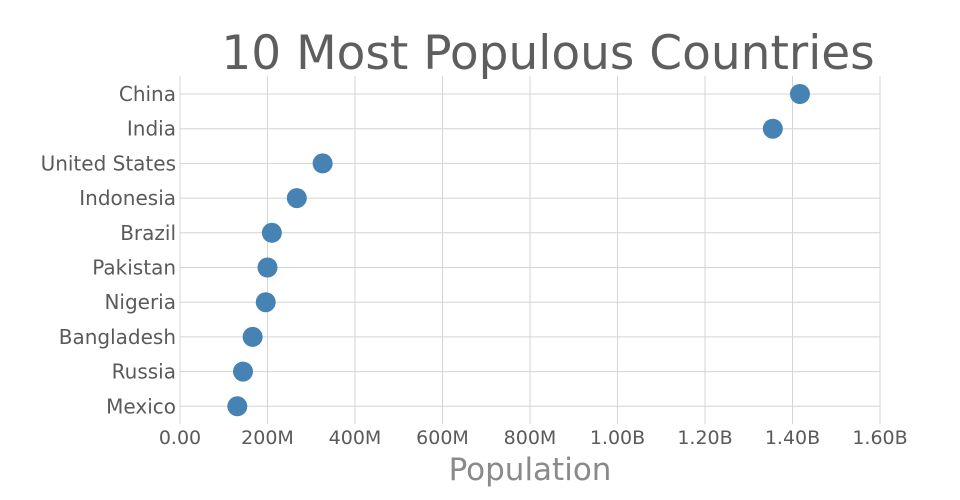  Describe the element at coordinates (144, 372) in the screenshot. I see `y-category-label: Russia` at that location.